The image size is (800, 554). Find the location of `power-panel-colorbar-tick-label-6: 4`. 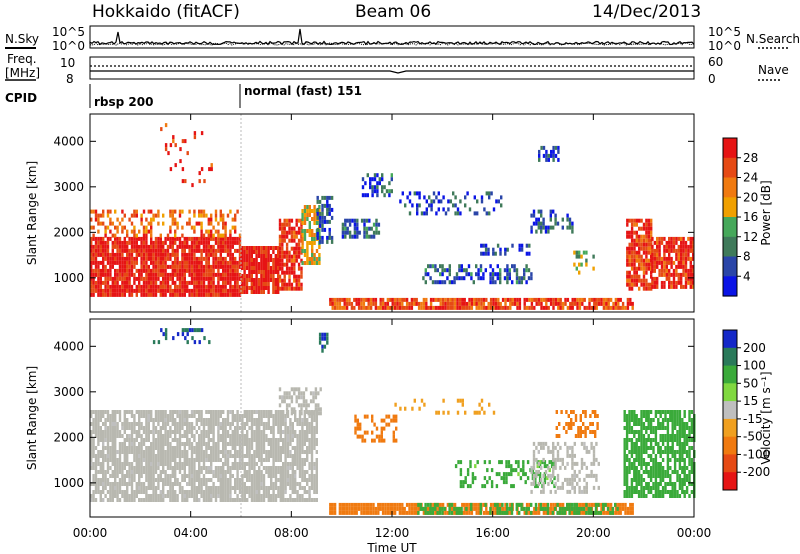

power-panel-colorbar-tick-label-6: 4 is located at coordinates (747, 276).